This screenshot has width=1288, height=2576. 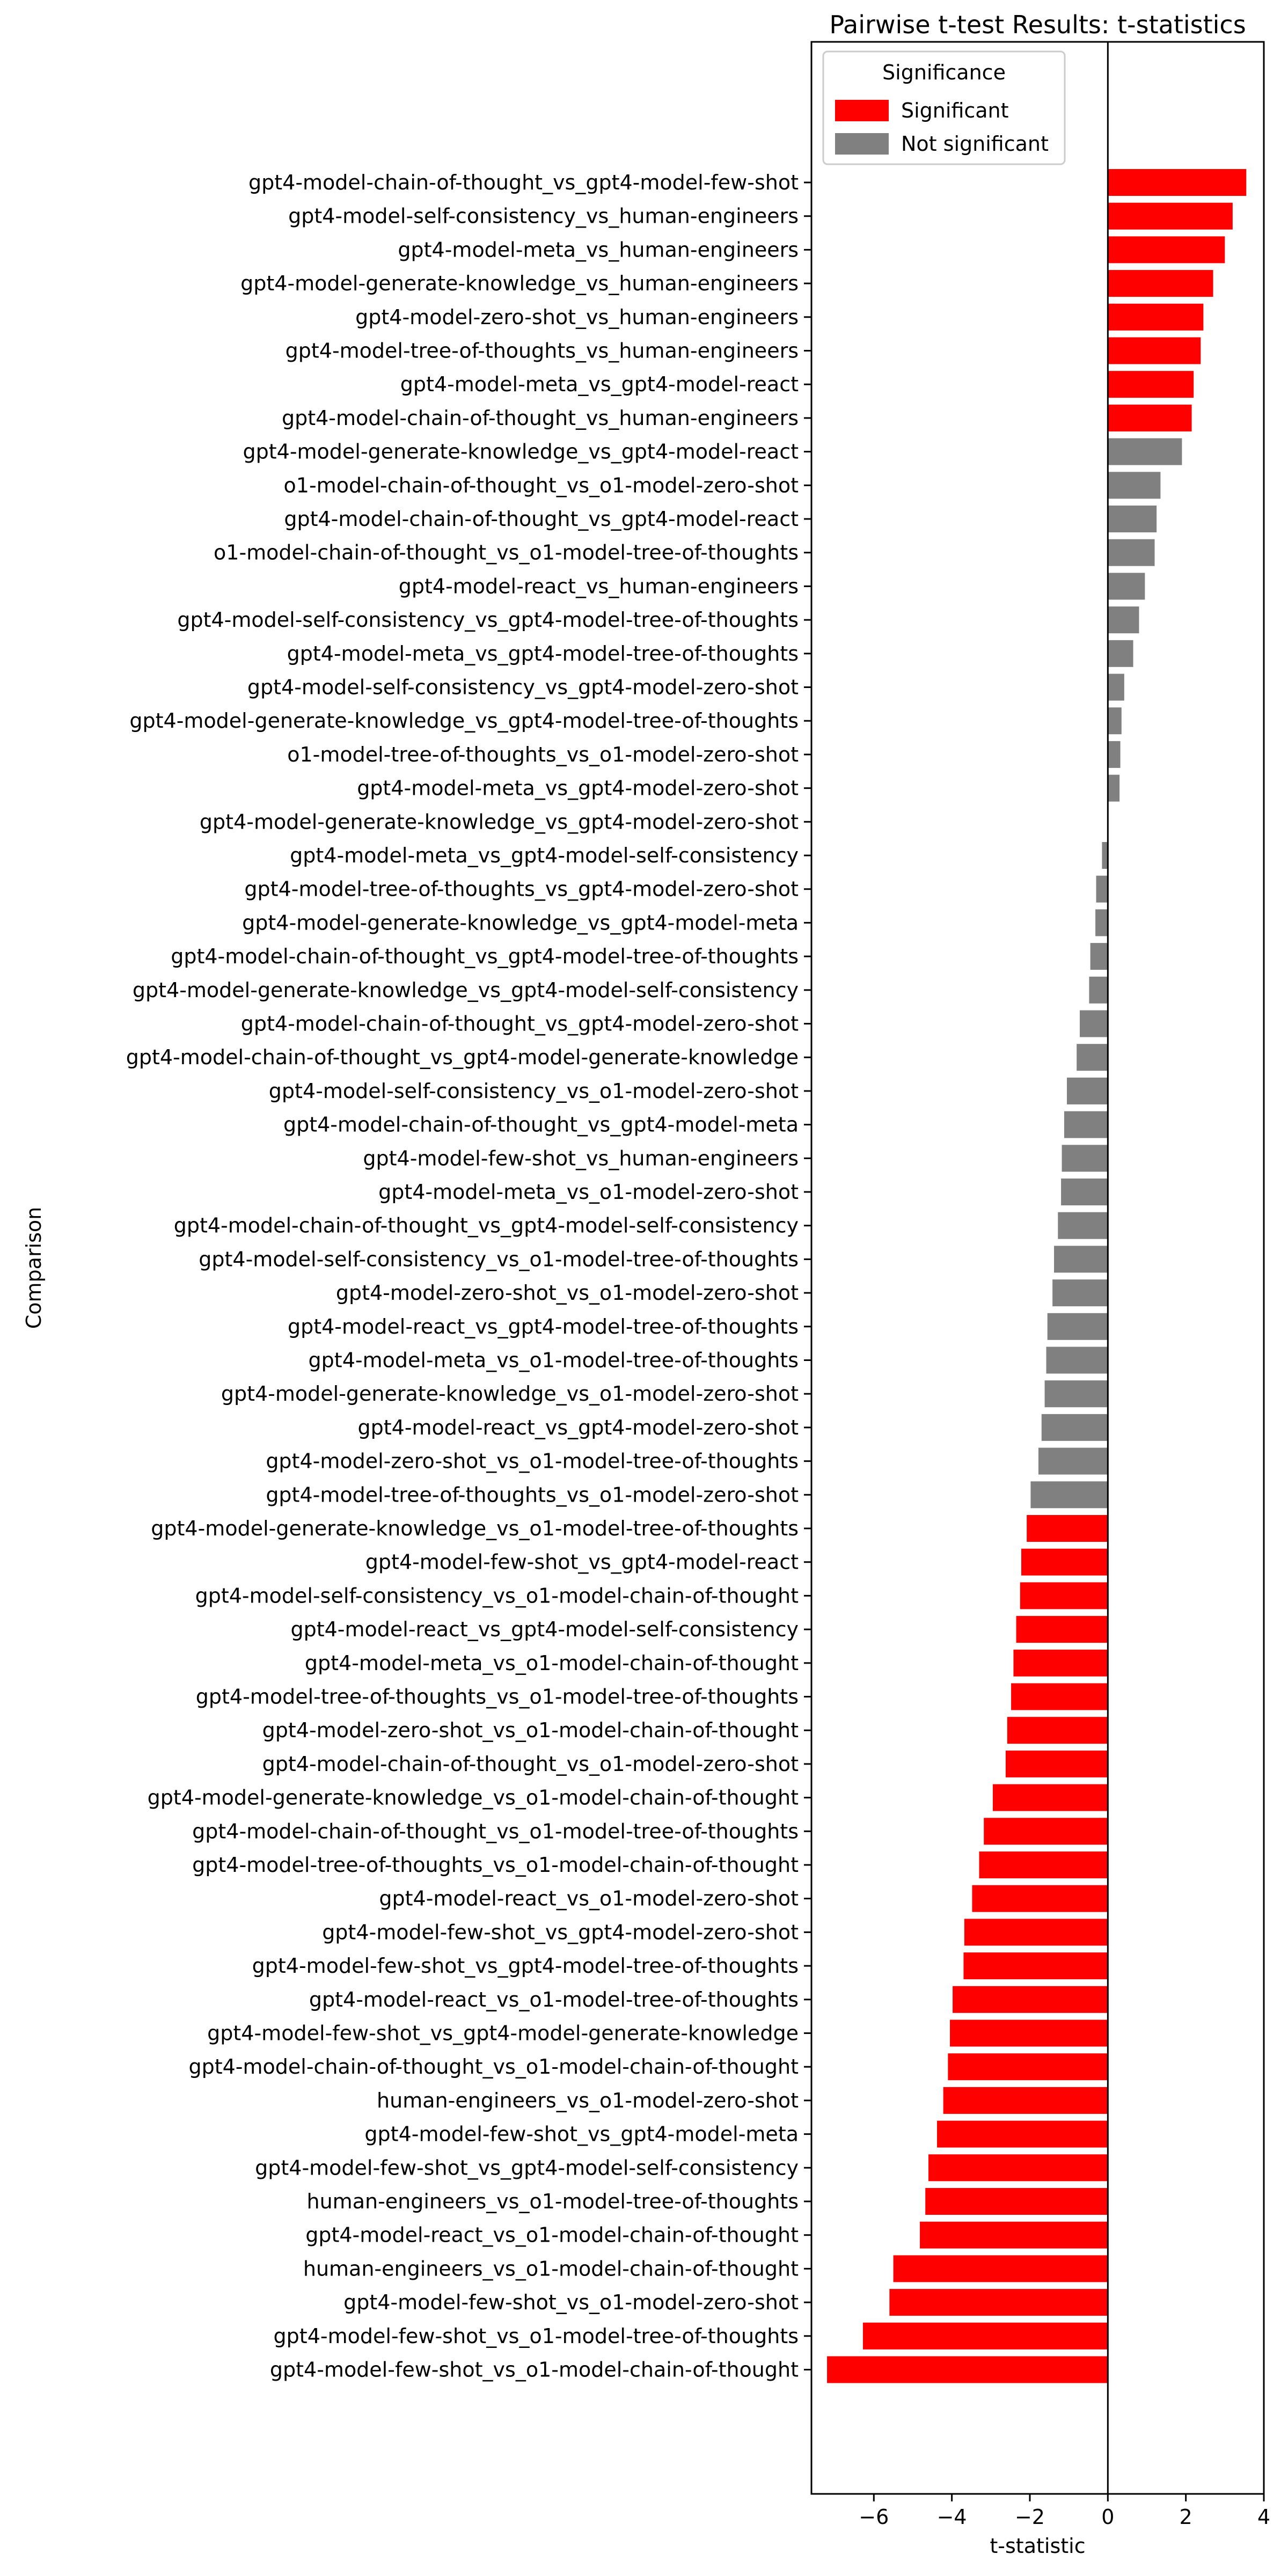 What do you see at coordinates (955, 110) in the screenshot?
I see `legend-label-significant: Significant` at bounding box center [955, 110].